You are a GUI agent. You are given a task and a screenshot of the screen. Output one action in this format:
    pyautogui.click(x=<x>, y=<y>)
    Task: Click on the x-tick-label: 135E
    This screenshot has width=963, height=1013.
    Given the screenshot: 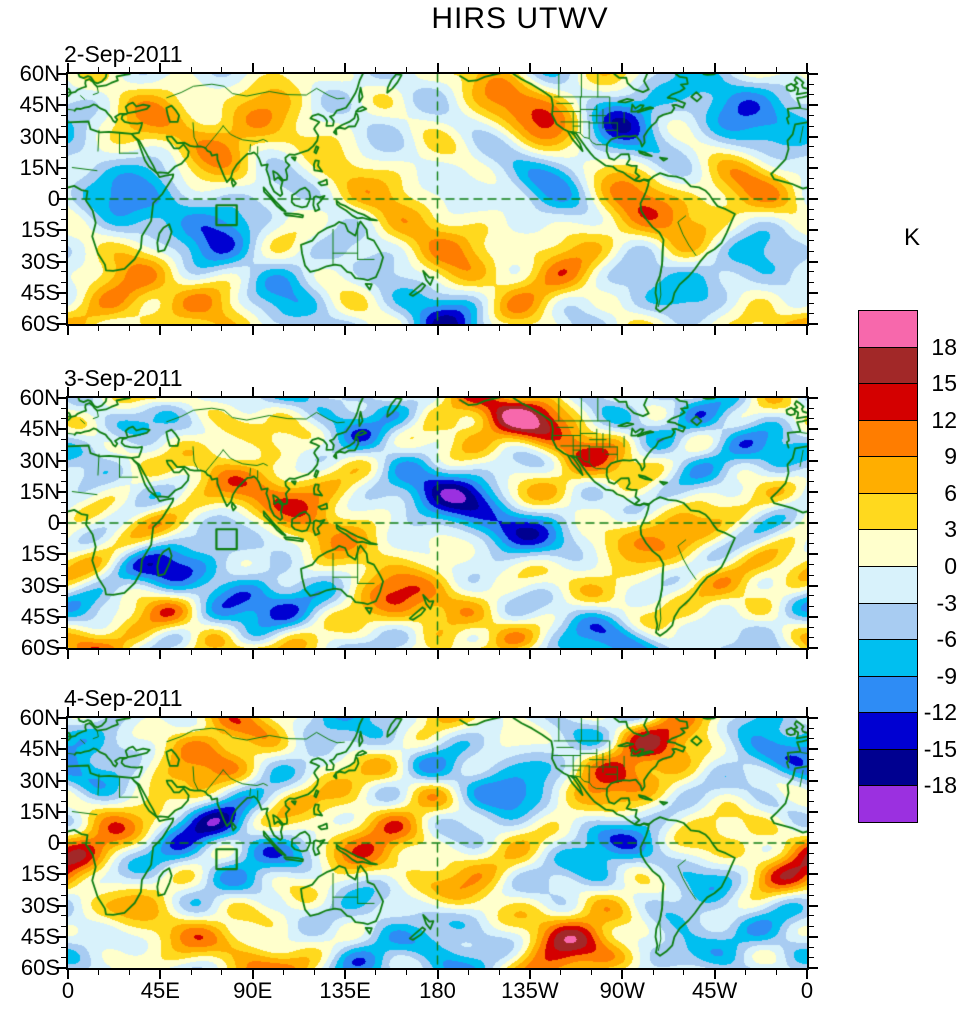 What is the action you would take?
    pyautogui.click(x=345, y=990)
    